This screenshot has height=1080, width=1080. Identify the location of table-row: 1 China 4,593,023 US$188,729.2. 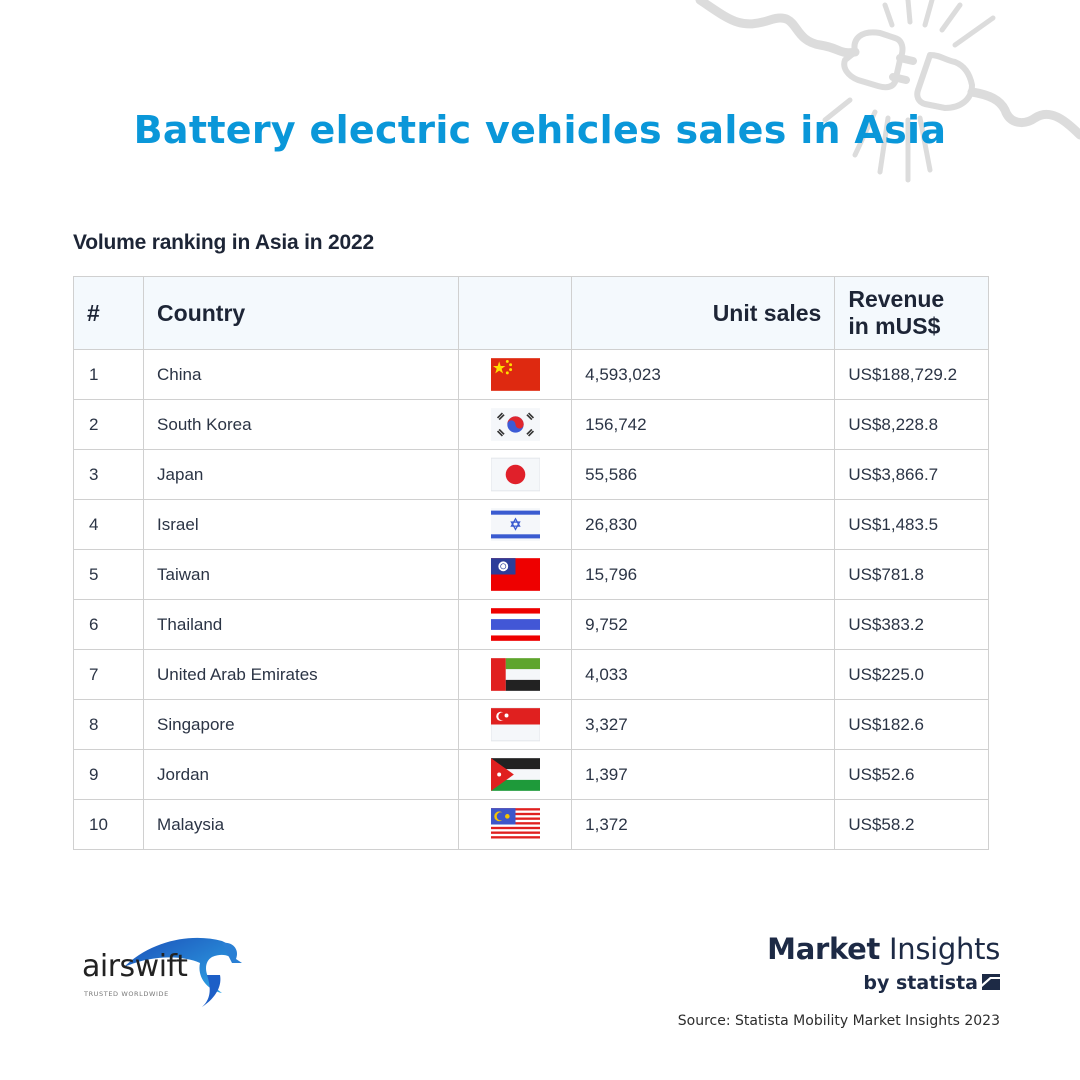
(530, 374).